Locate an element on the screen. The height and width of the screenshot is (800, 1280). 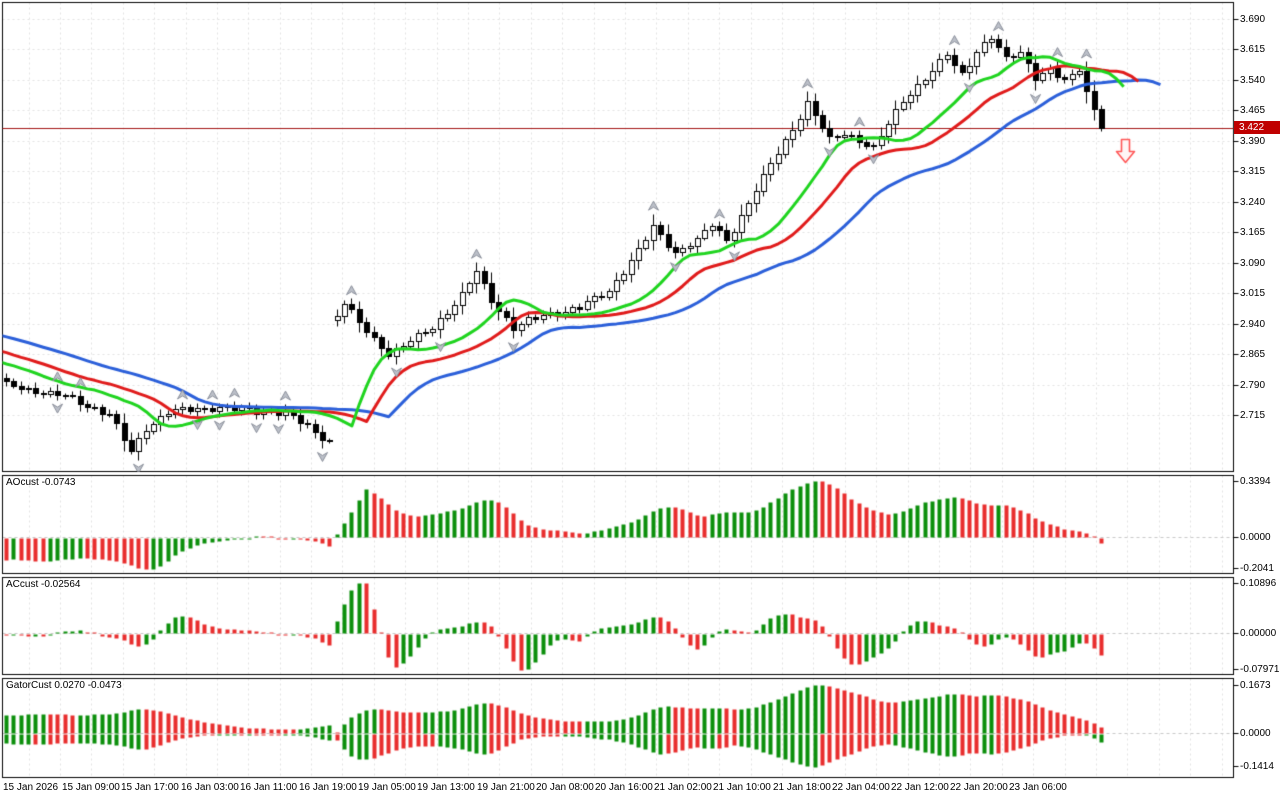
time-axis-label: 16 Jan 19:00 is located at coordinates (328, 787).